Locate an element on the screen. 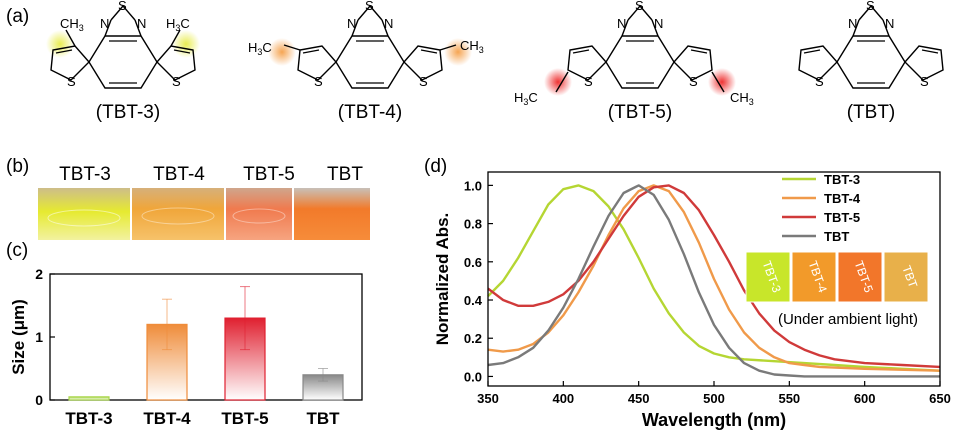  molecule-name: (TBT-5) is located at coordinates (640, 112).